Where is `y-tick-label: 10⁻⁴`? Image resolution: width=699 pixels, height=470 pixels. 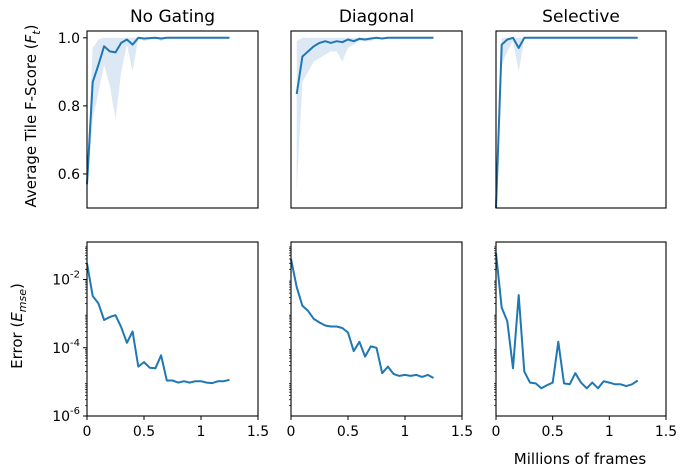 y-tick-label: 10⁻⁴ is located at coordinates (66, 347).